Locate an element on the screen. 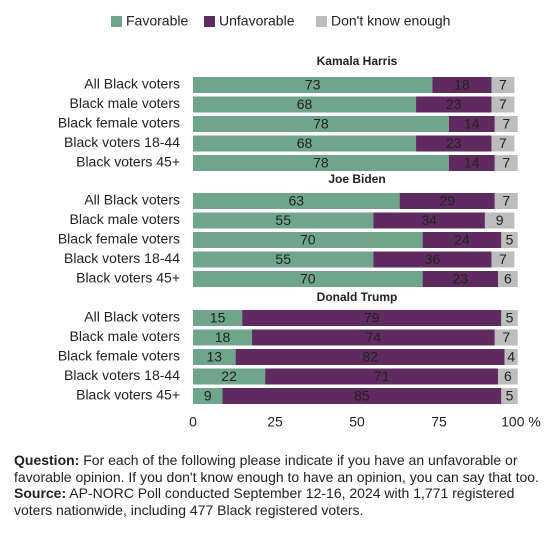  value-label: 15 is located at coordinates (218, 318).